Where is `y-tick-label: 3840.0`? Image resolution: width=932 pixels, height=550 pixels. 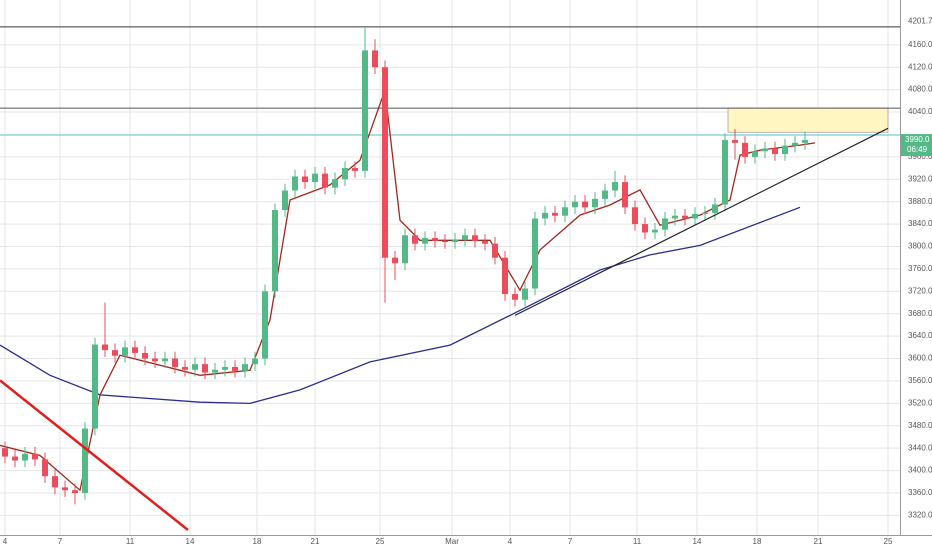
y-tick-label: 3840.0 is located at coordinates (920, 223).